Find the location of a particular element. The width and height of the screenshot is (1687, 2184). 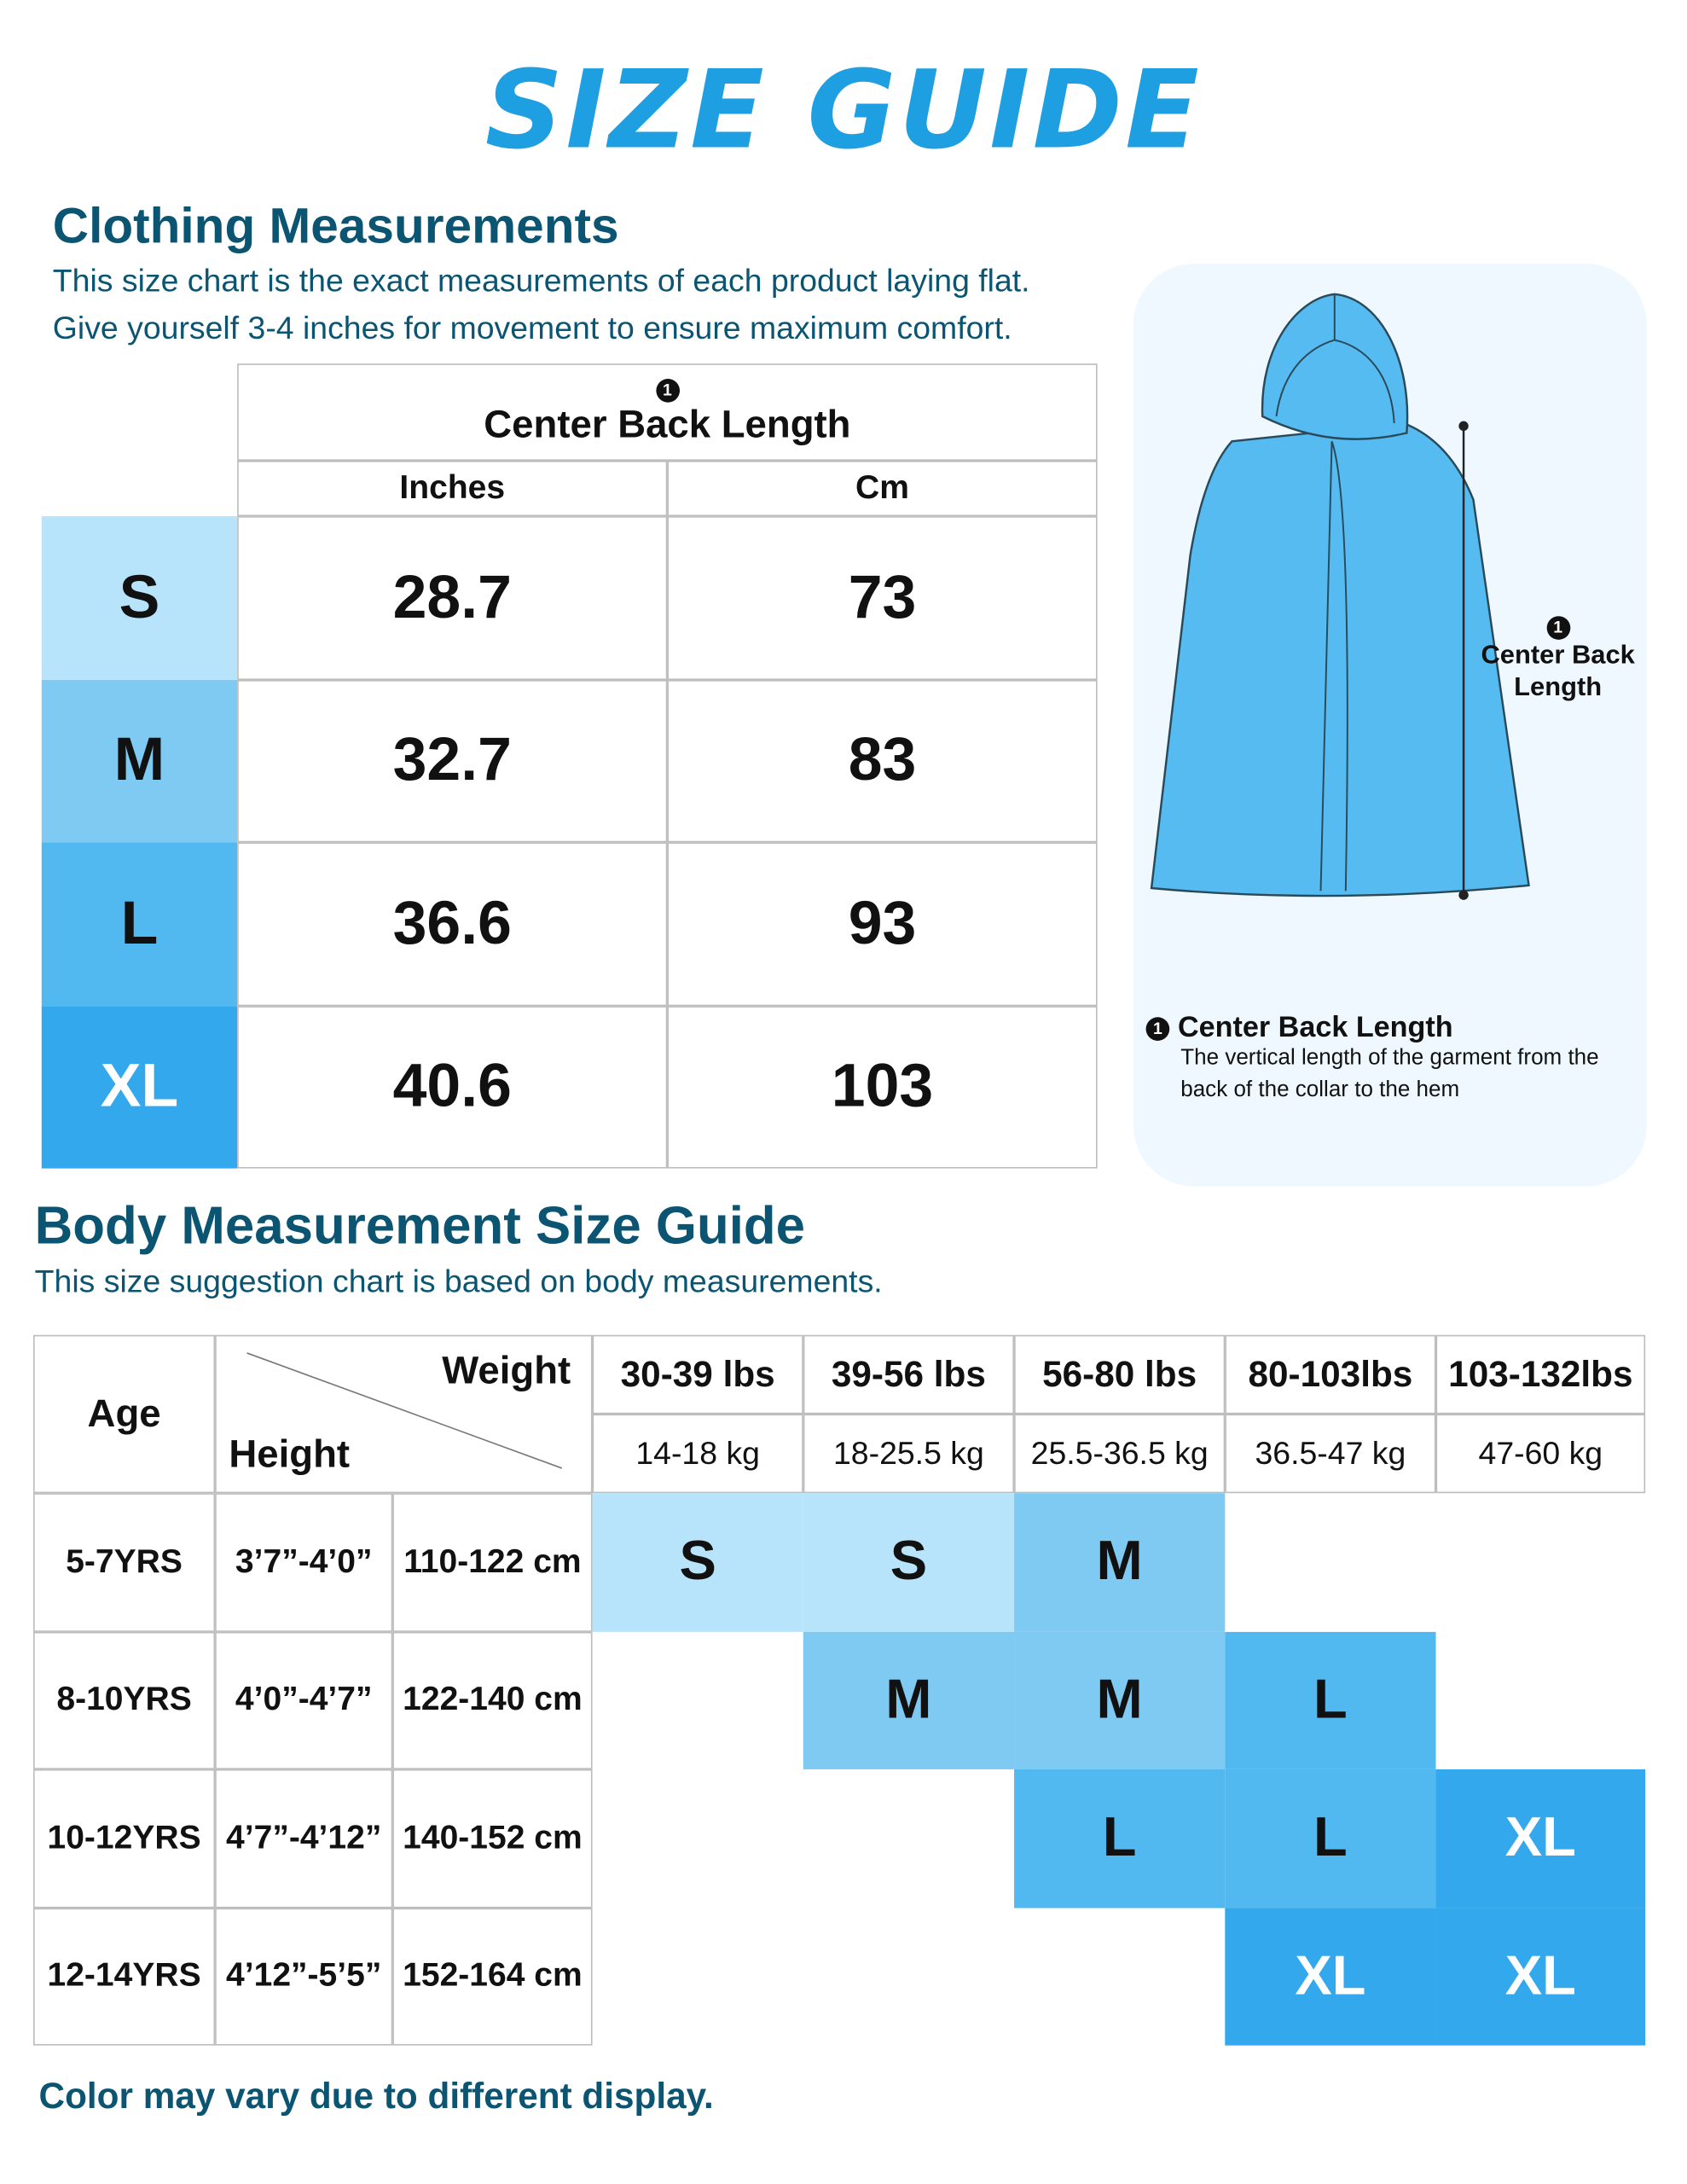

weight-lbs: 39-56 lbs is located at coordinates (909, 1374).